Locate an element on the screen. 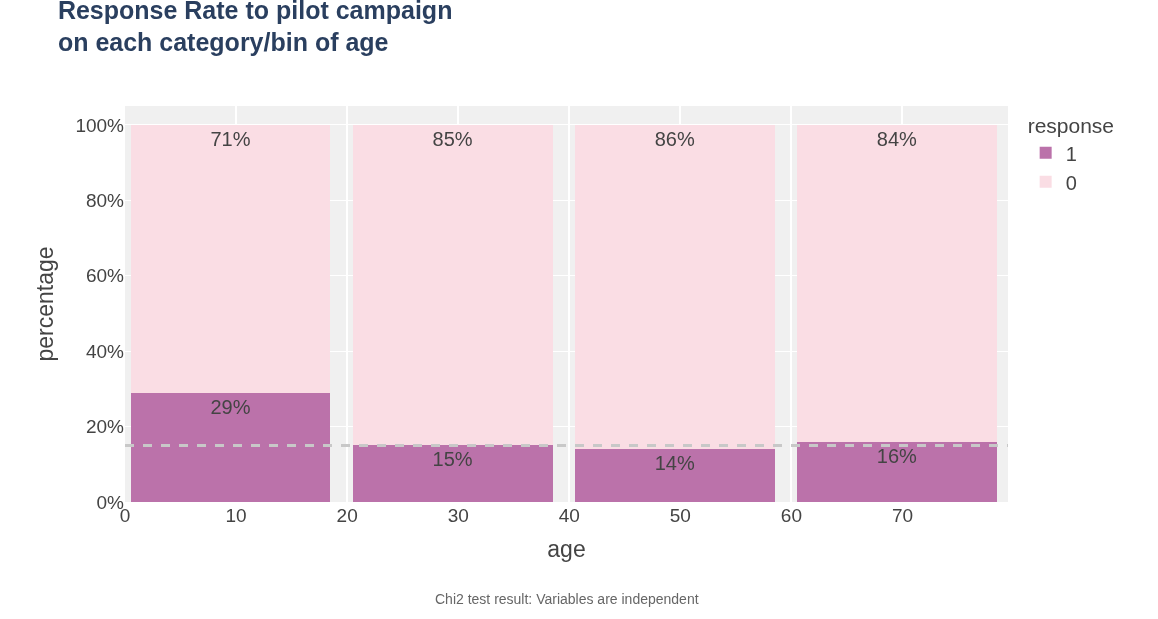 This screenshot has height=619, width=1158. y-tick-label: 60% is located at coordinates (105, 276).